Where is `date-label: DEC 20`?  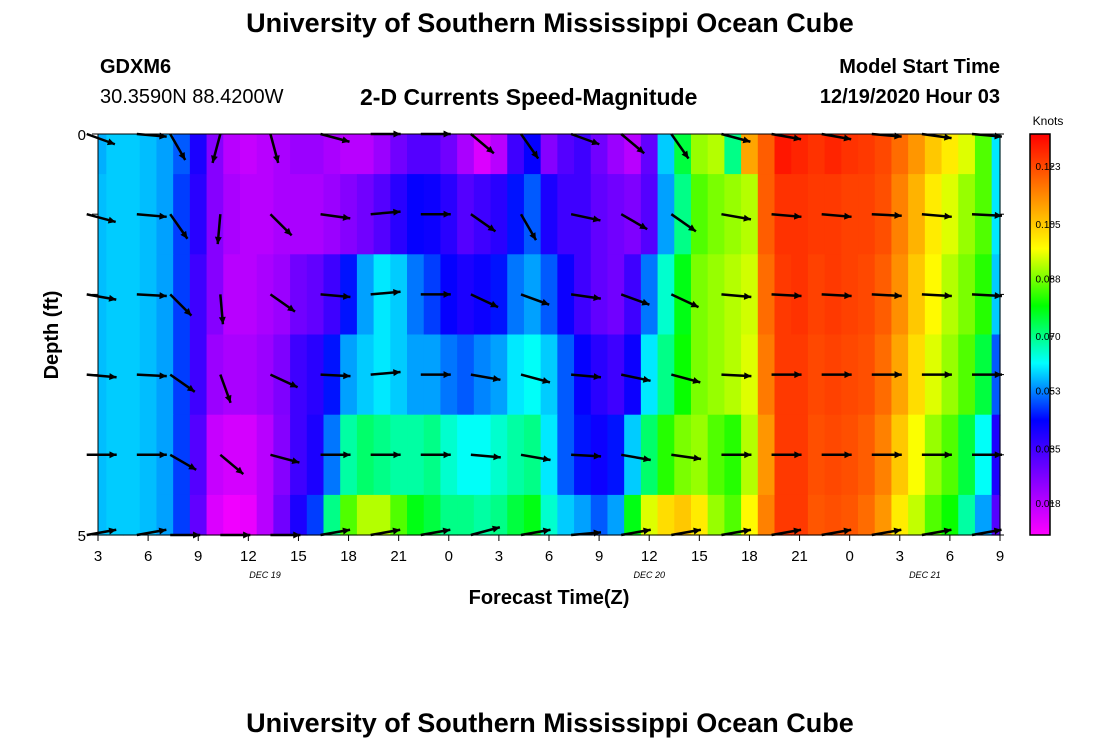 date-label: DEC 20 is located at coordinates (649, 575).